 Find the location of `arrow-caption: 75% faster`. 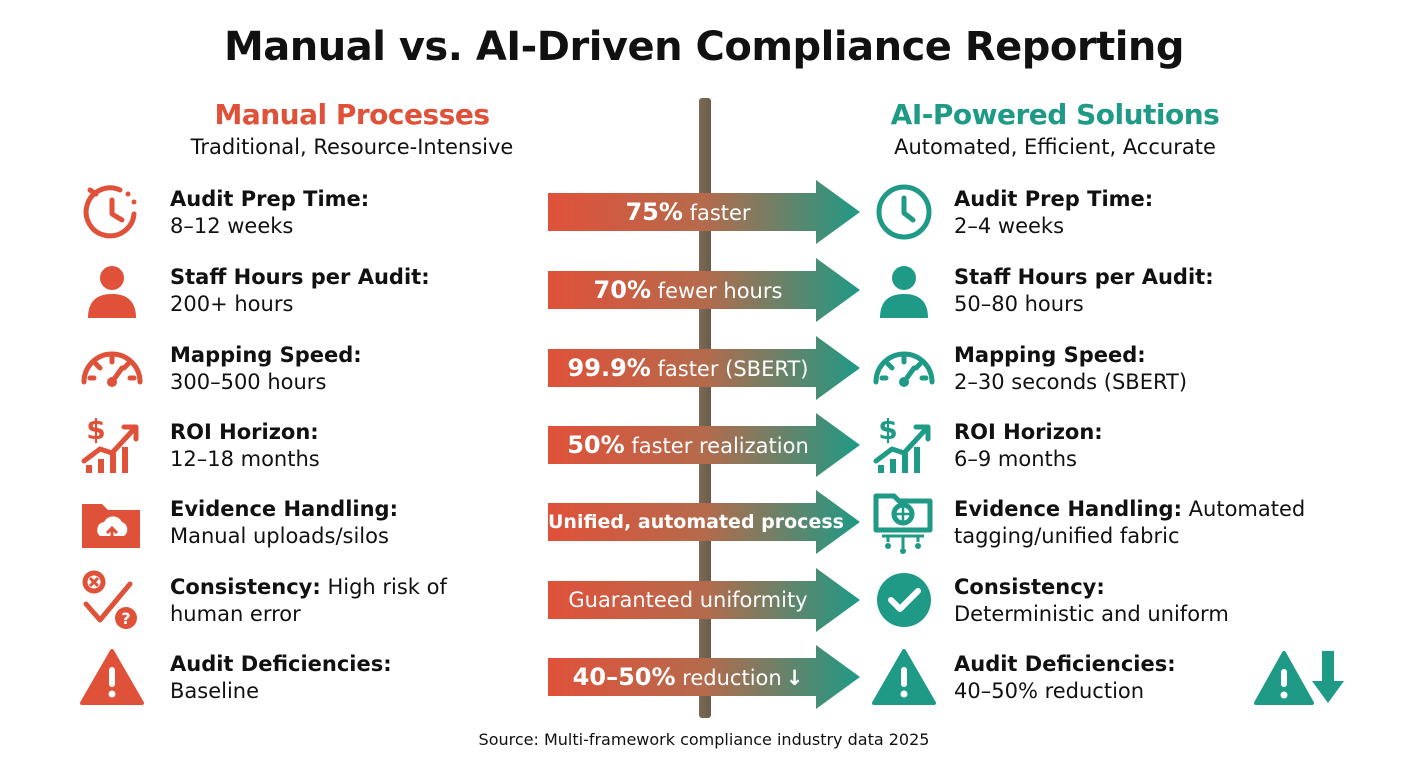

arrow-caption: 75% faster is located at coordinates (688, 212).